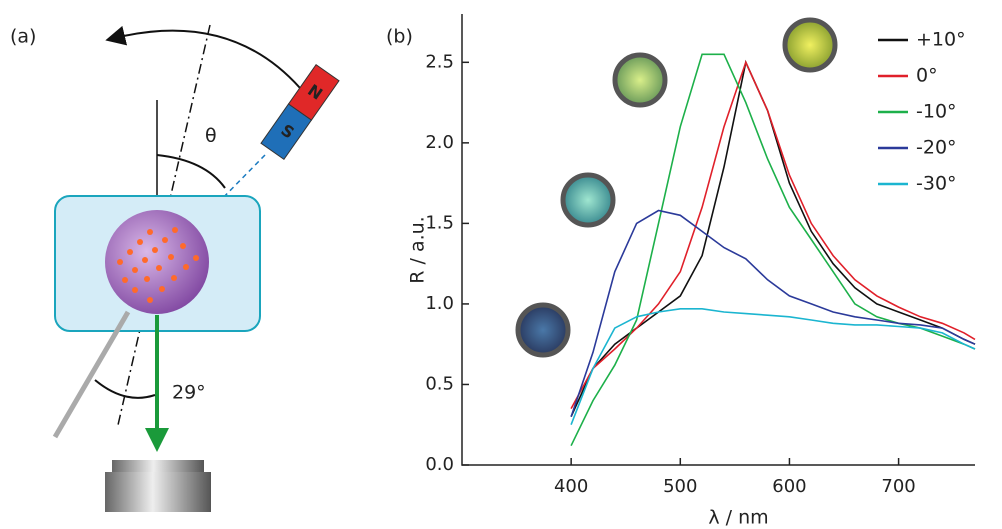 The image size is (1002, 529). I want to click on objective, so click(158, 492).